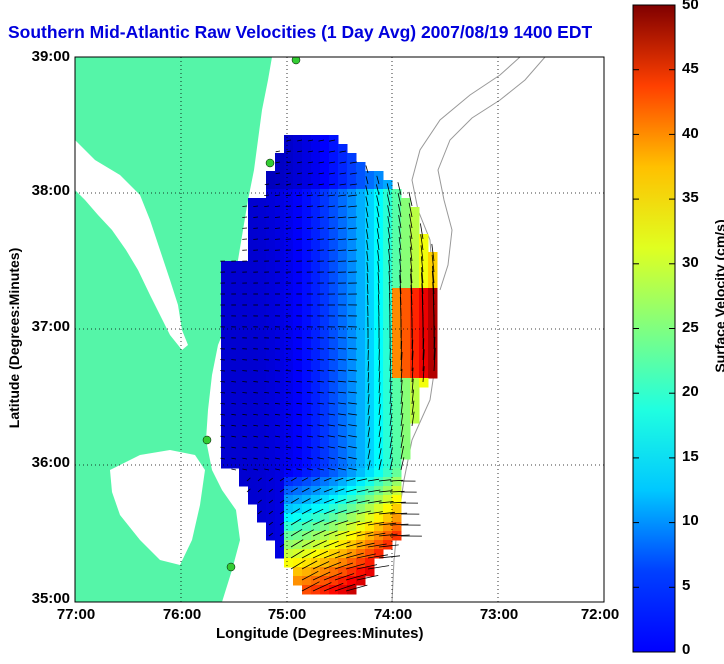  Describe the element at coordinates (690, 456) in the screenshot. I see `colorbar-tick-label: 15` at that location.